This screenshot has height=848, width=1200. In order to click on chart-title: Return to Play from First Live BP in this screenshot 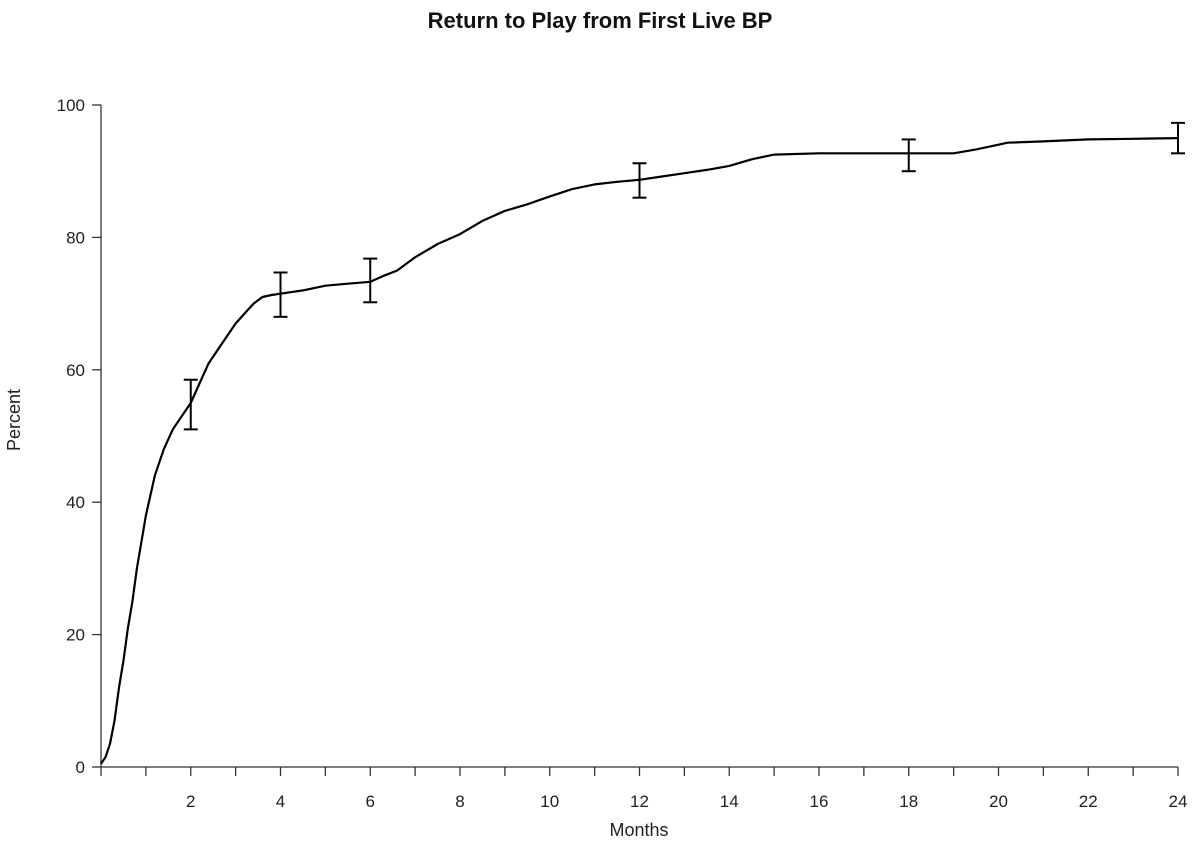, I will do `click(600, 20)`.